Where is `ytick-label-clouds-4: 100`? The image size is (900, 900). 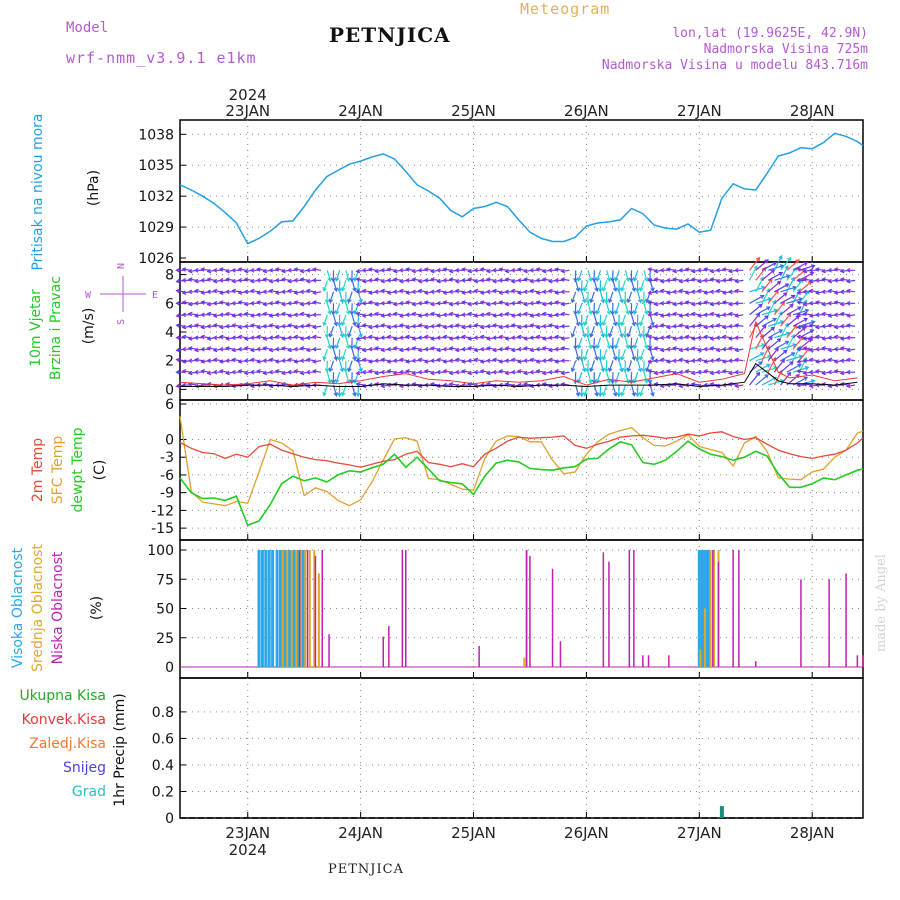 ytick-label-clouds-4: 100 is located at coordinates (160, 551).